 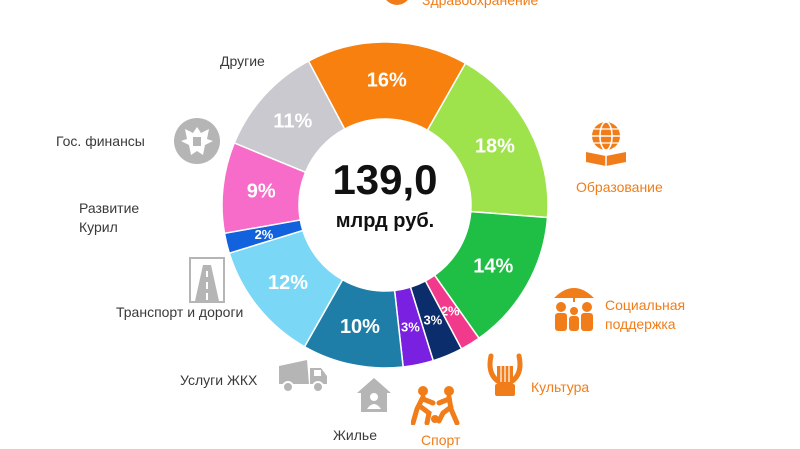 What do you see at coordinates (292, 121) in the screenshot?
I see `slice-label-11: 11%` at bounding box center [292, 121].